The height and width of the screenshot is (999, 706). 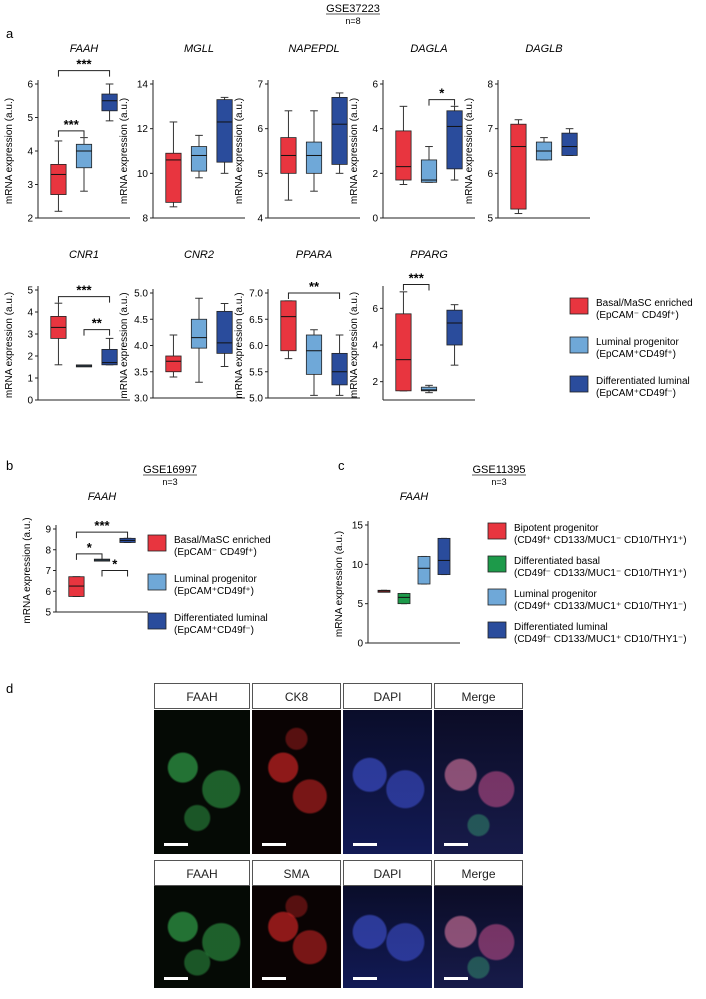 I want to click on legend-label: Bipotent progenitor, so click(x=556, y=528).